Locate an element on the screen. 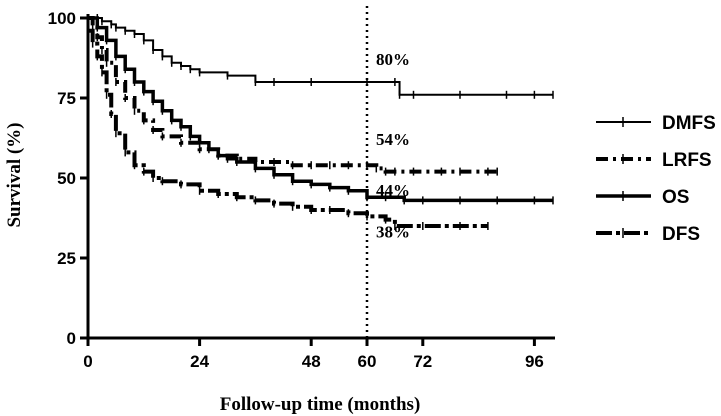  y-axis-title: Survival (%) is located at coordinates (14, 174).